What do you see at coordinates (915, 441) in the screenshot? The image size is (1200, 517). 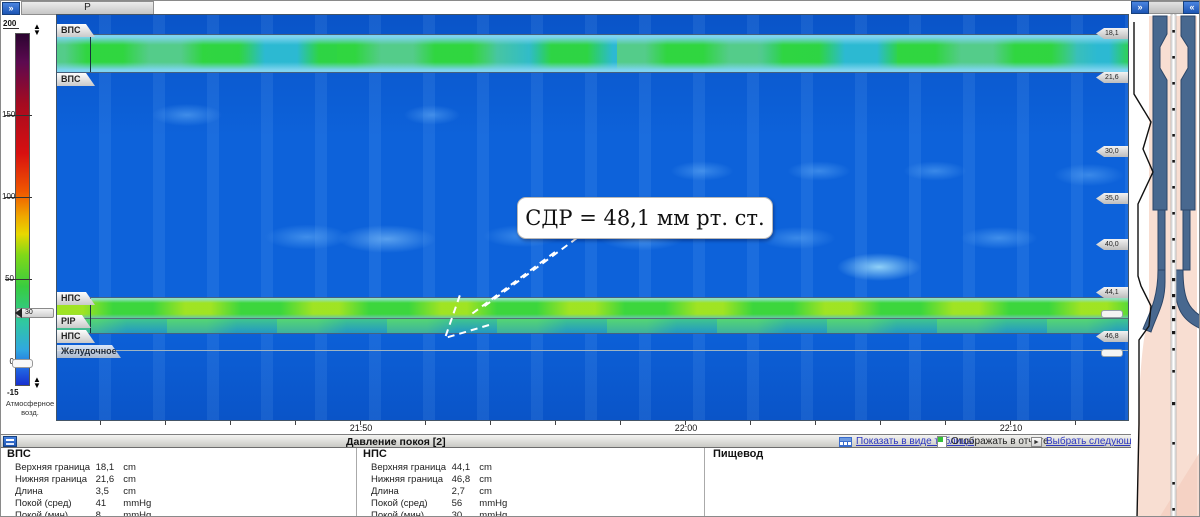 I see `show-as-table-link: Показать в виде таблицы` at bounding box center [915, 441].